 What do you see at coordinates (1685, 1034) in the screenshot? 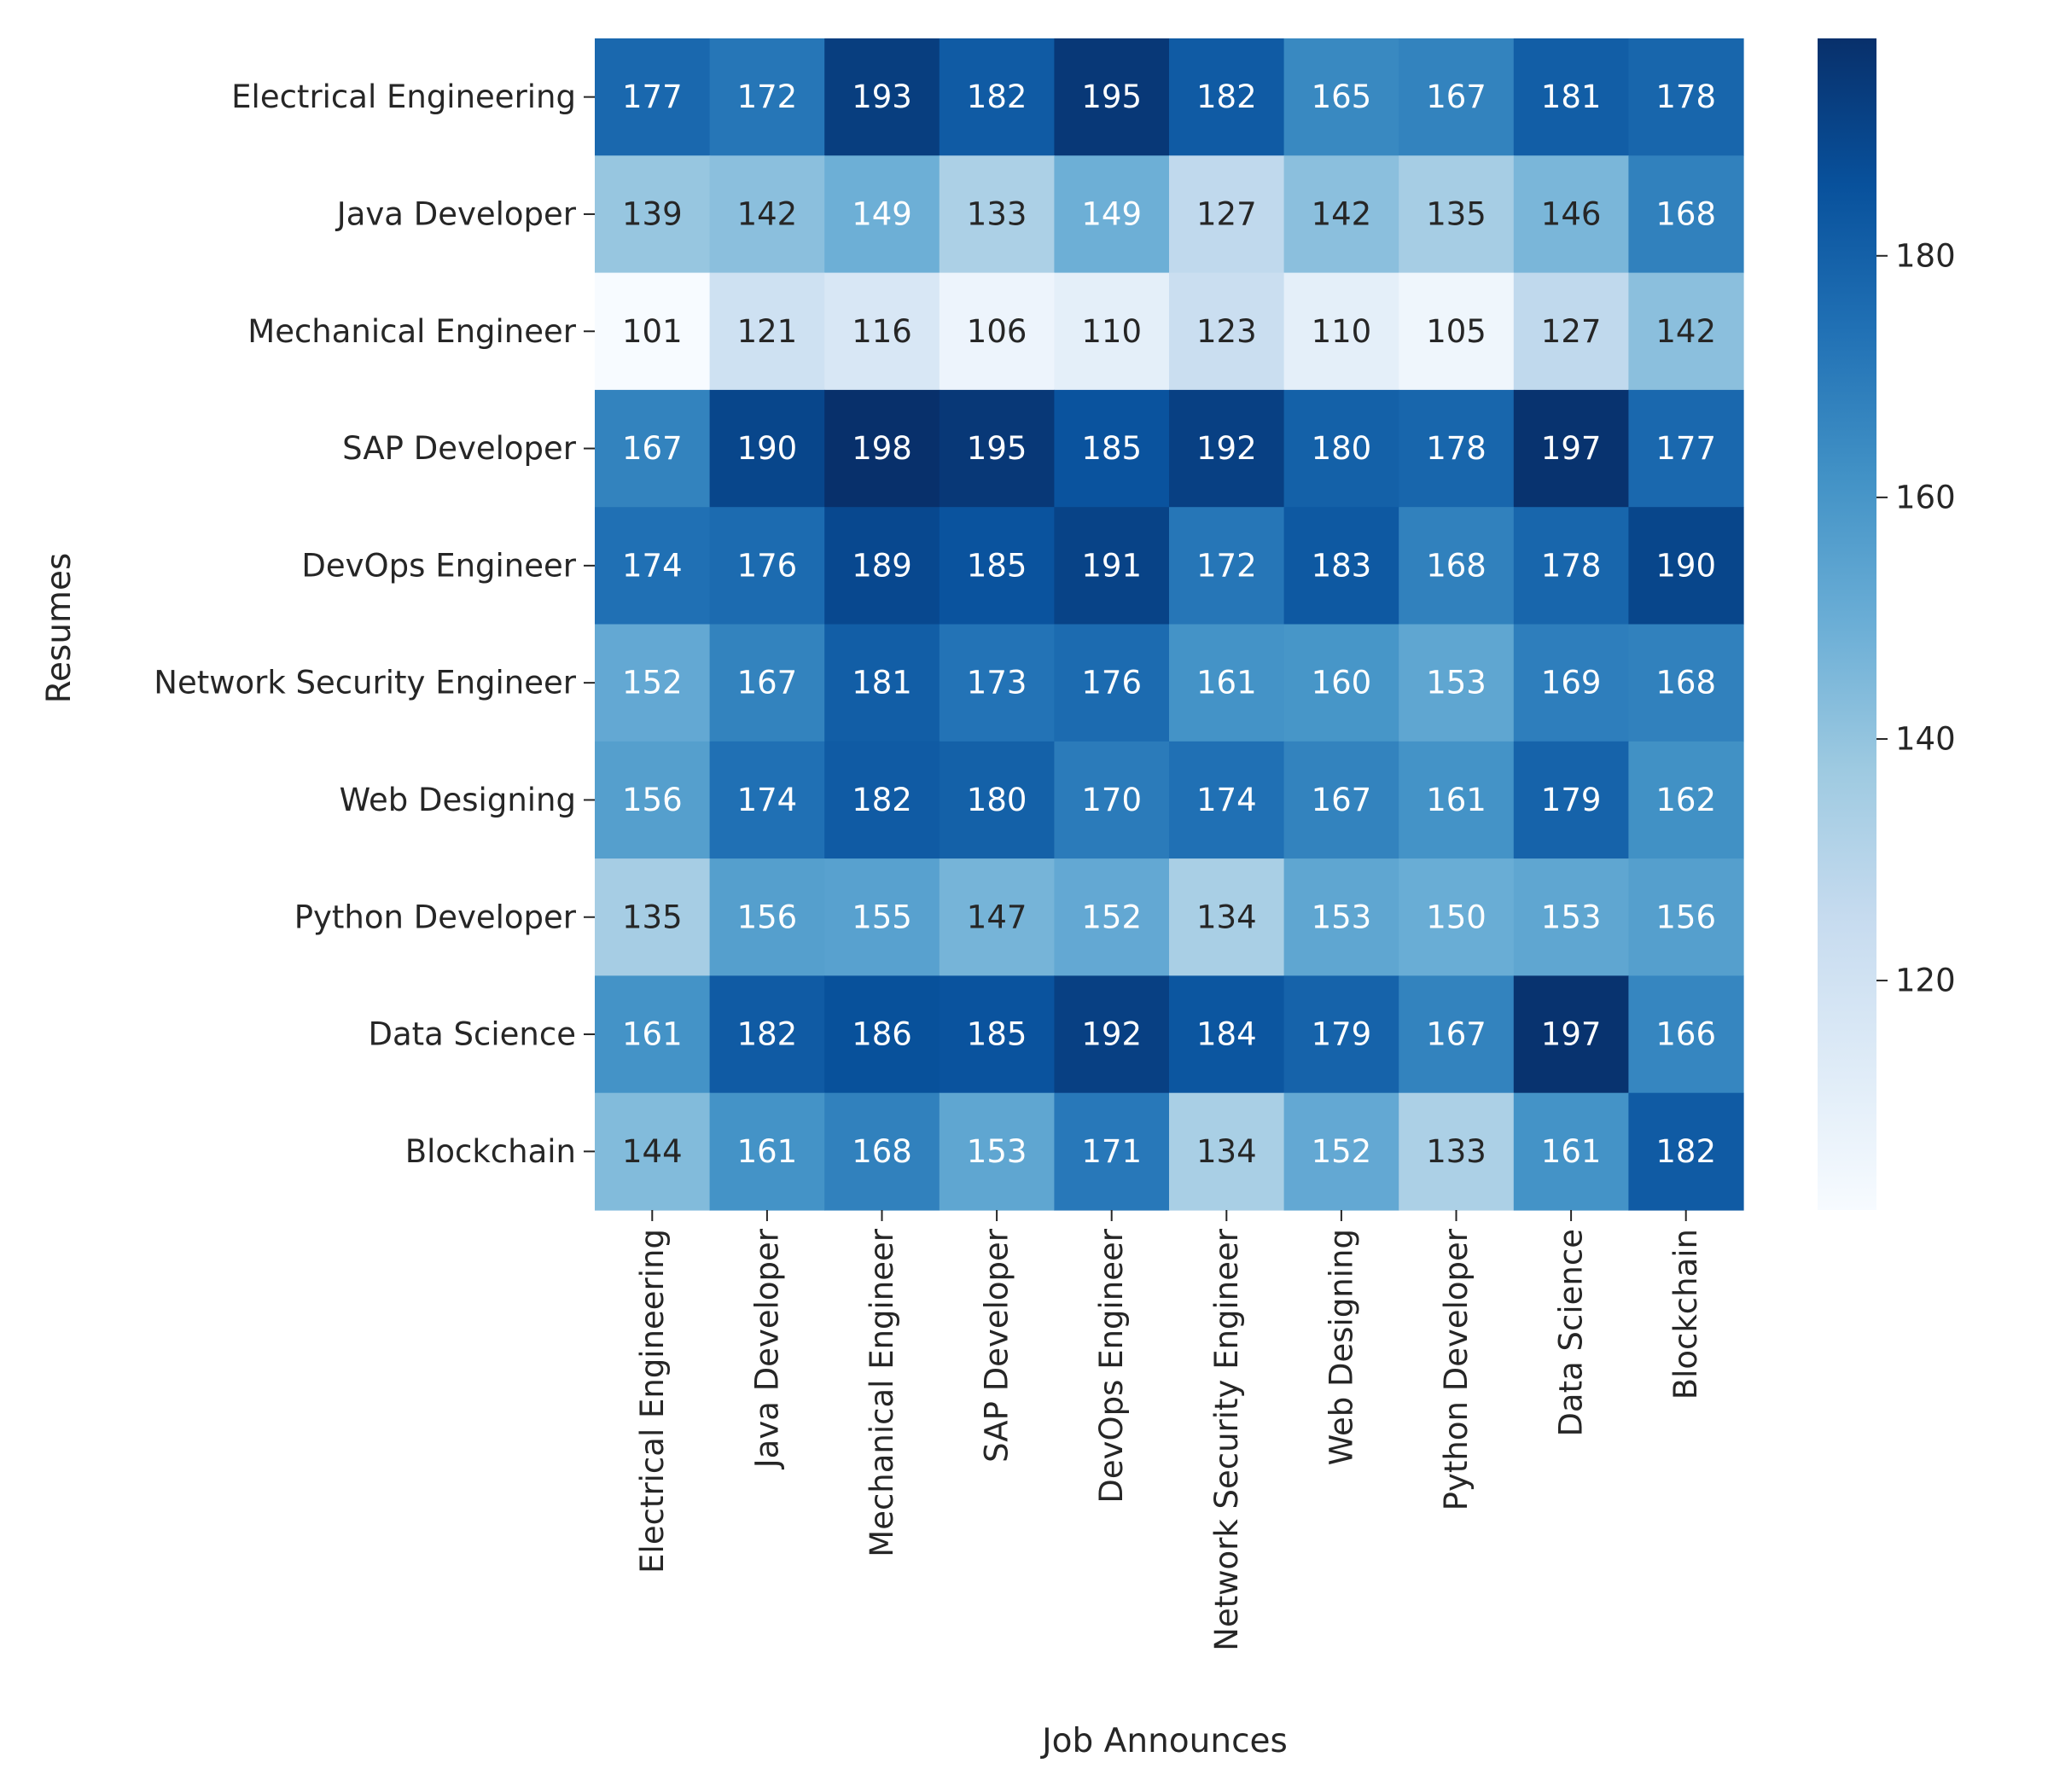
I see `cell-value-label: 166` at bounding box center [1685, 1034].